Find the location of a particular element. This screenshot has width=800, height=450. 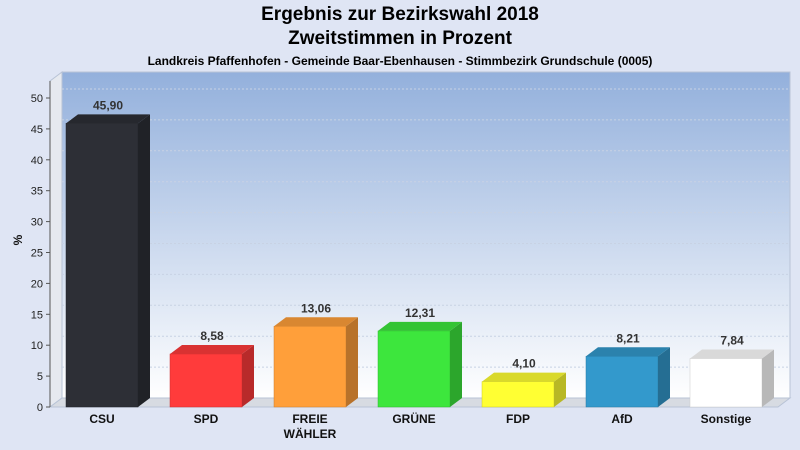

y-tick-label: 45 is located at coordinates (37, 130).